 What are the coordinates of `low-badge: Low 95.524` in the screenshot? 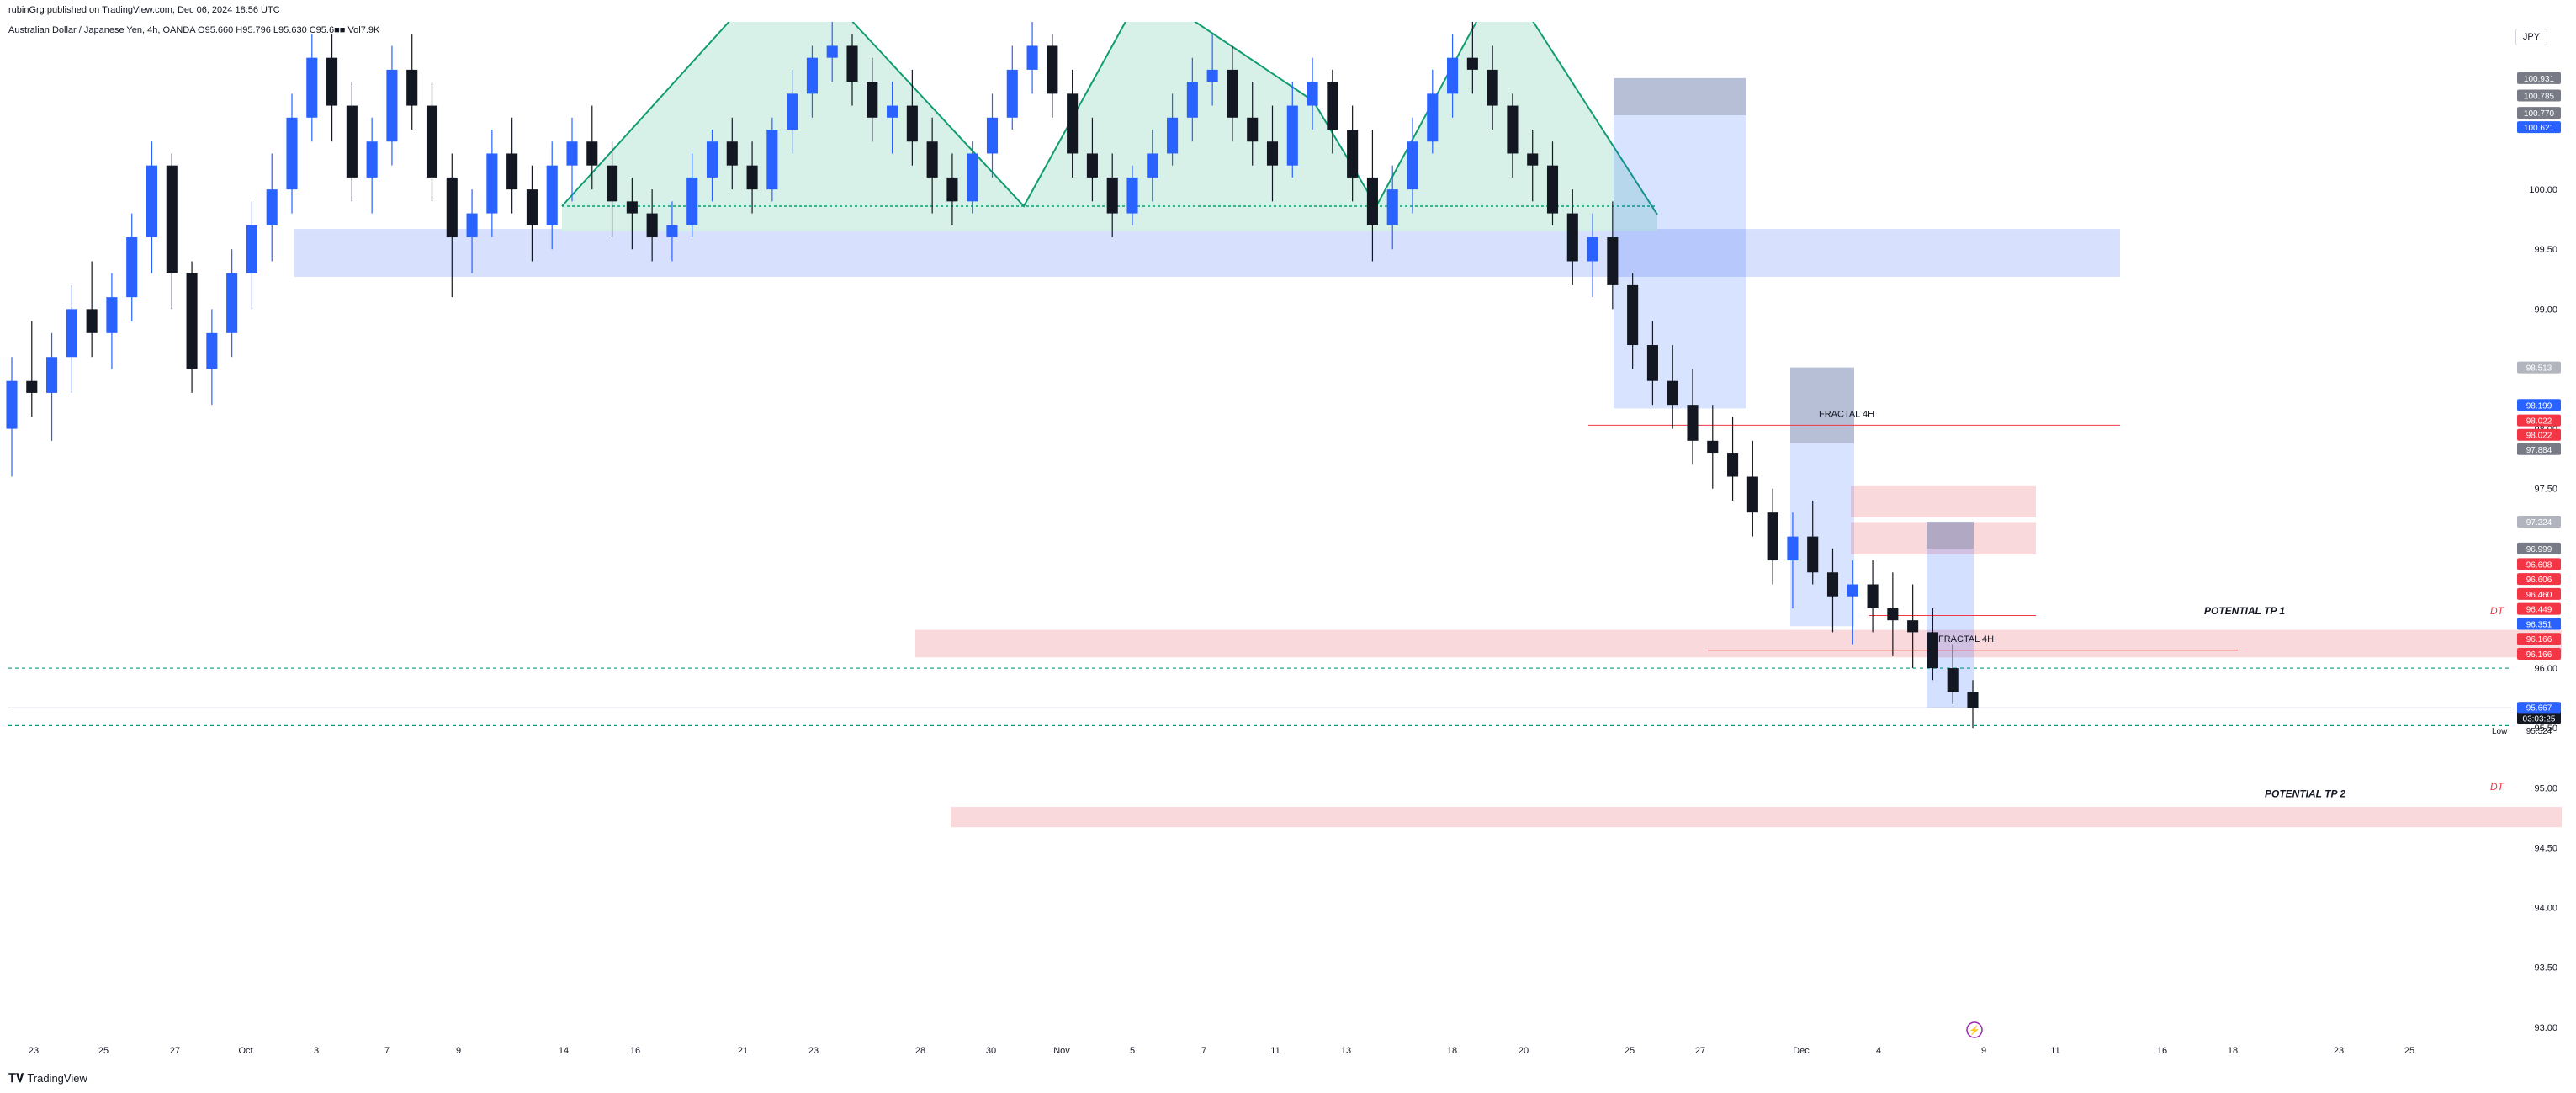 It's located at (2522, 731).